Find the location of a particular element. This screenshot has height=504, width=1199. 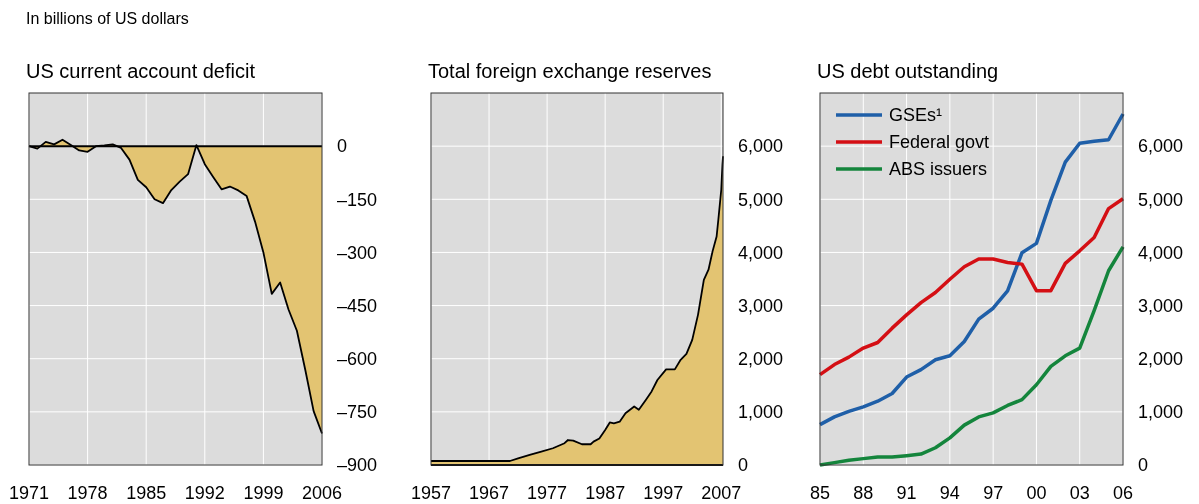

y-tick-label: –300 is located at coordinates (357, 252).